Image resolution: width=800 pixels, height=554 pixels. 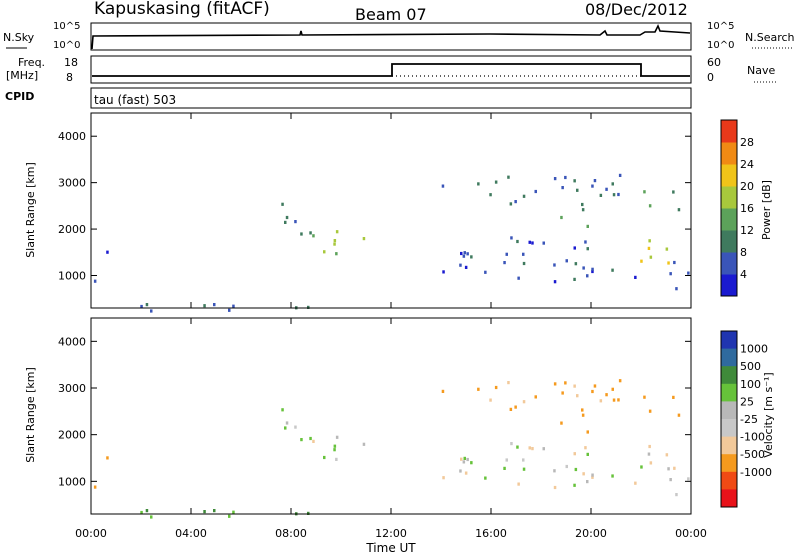 I want to click on nsearch-tick-bottom: 10^0, so click(x=720, y=45).